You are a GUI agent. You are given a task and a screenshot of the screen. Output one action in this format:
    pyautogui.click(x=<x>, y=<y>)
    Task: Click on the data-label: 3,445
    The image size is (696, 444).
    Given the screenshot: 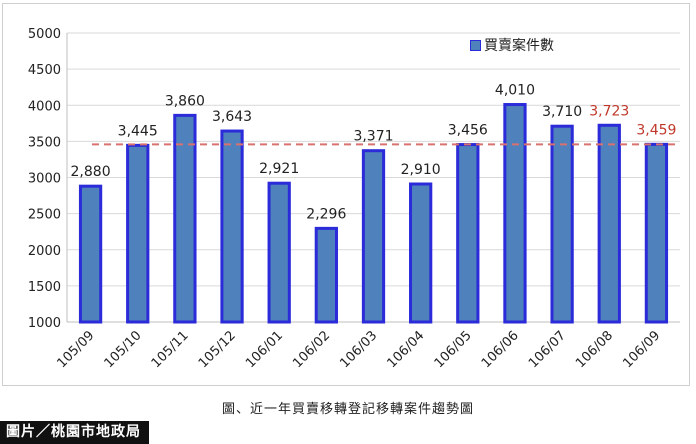 What is the action you would take?
    pyautogui.click(x=138, y=131)
    